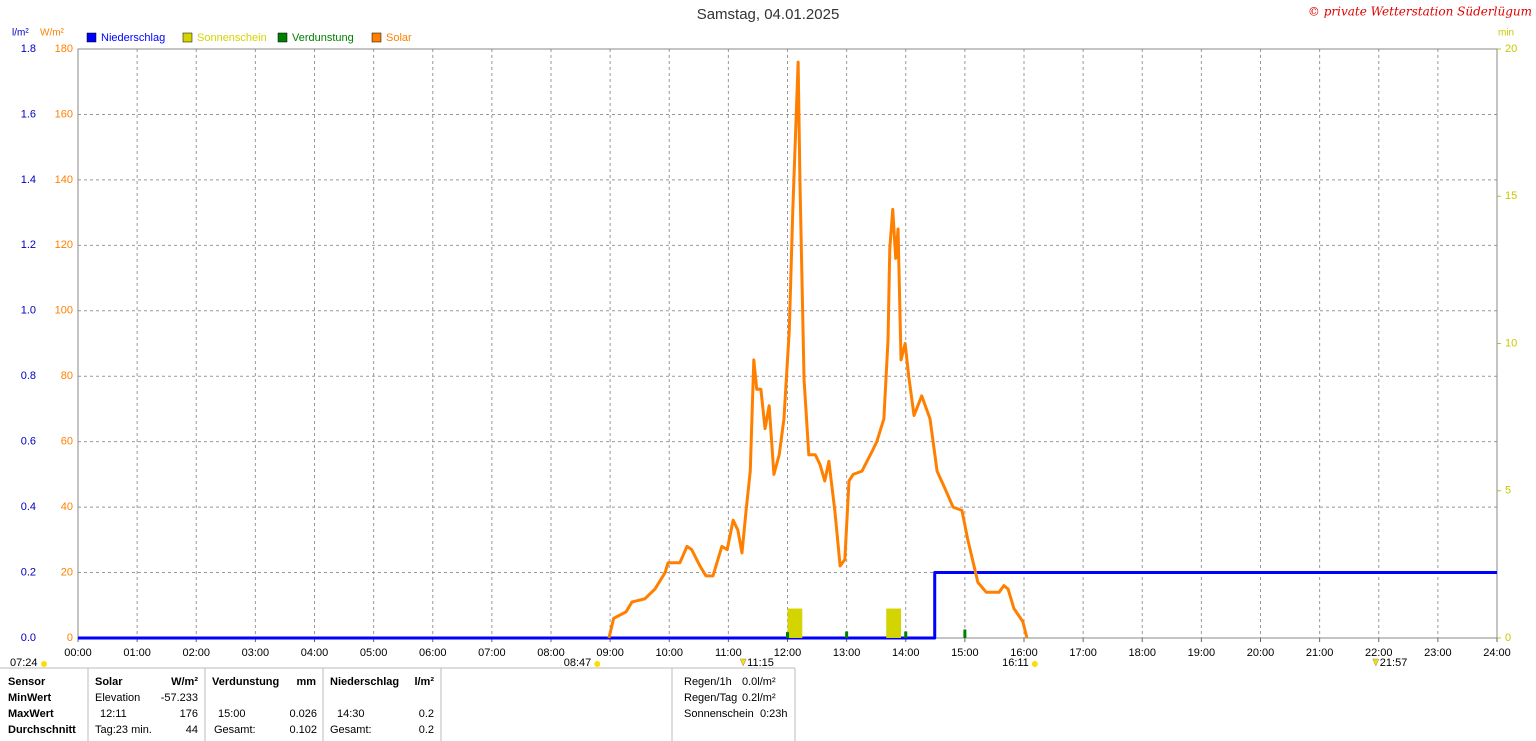  What do you see at coordinates (323, 38) in the screenshot?
I see `legend-label: Verdunstung` at bounding box center [323, 38].